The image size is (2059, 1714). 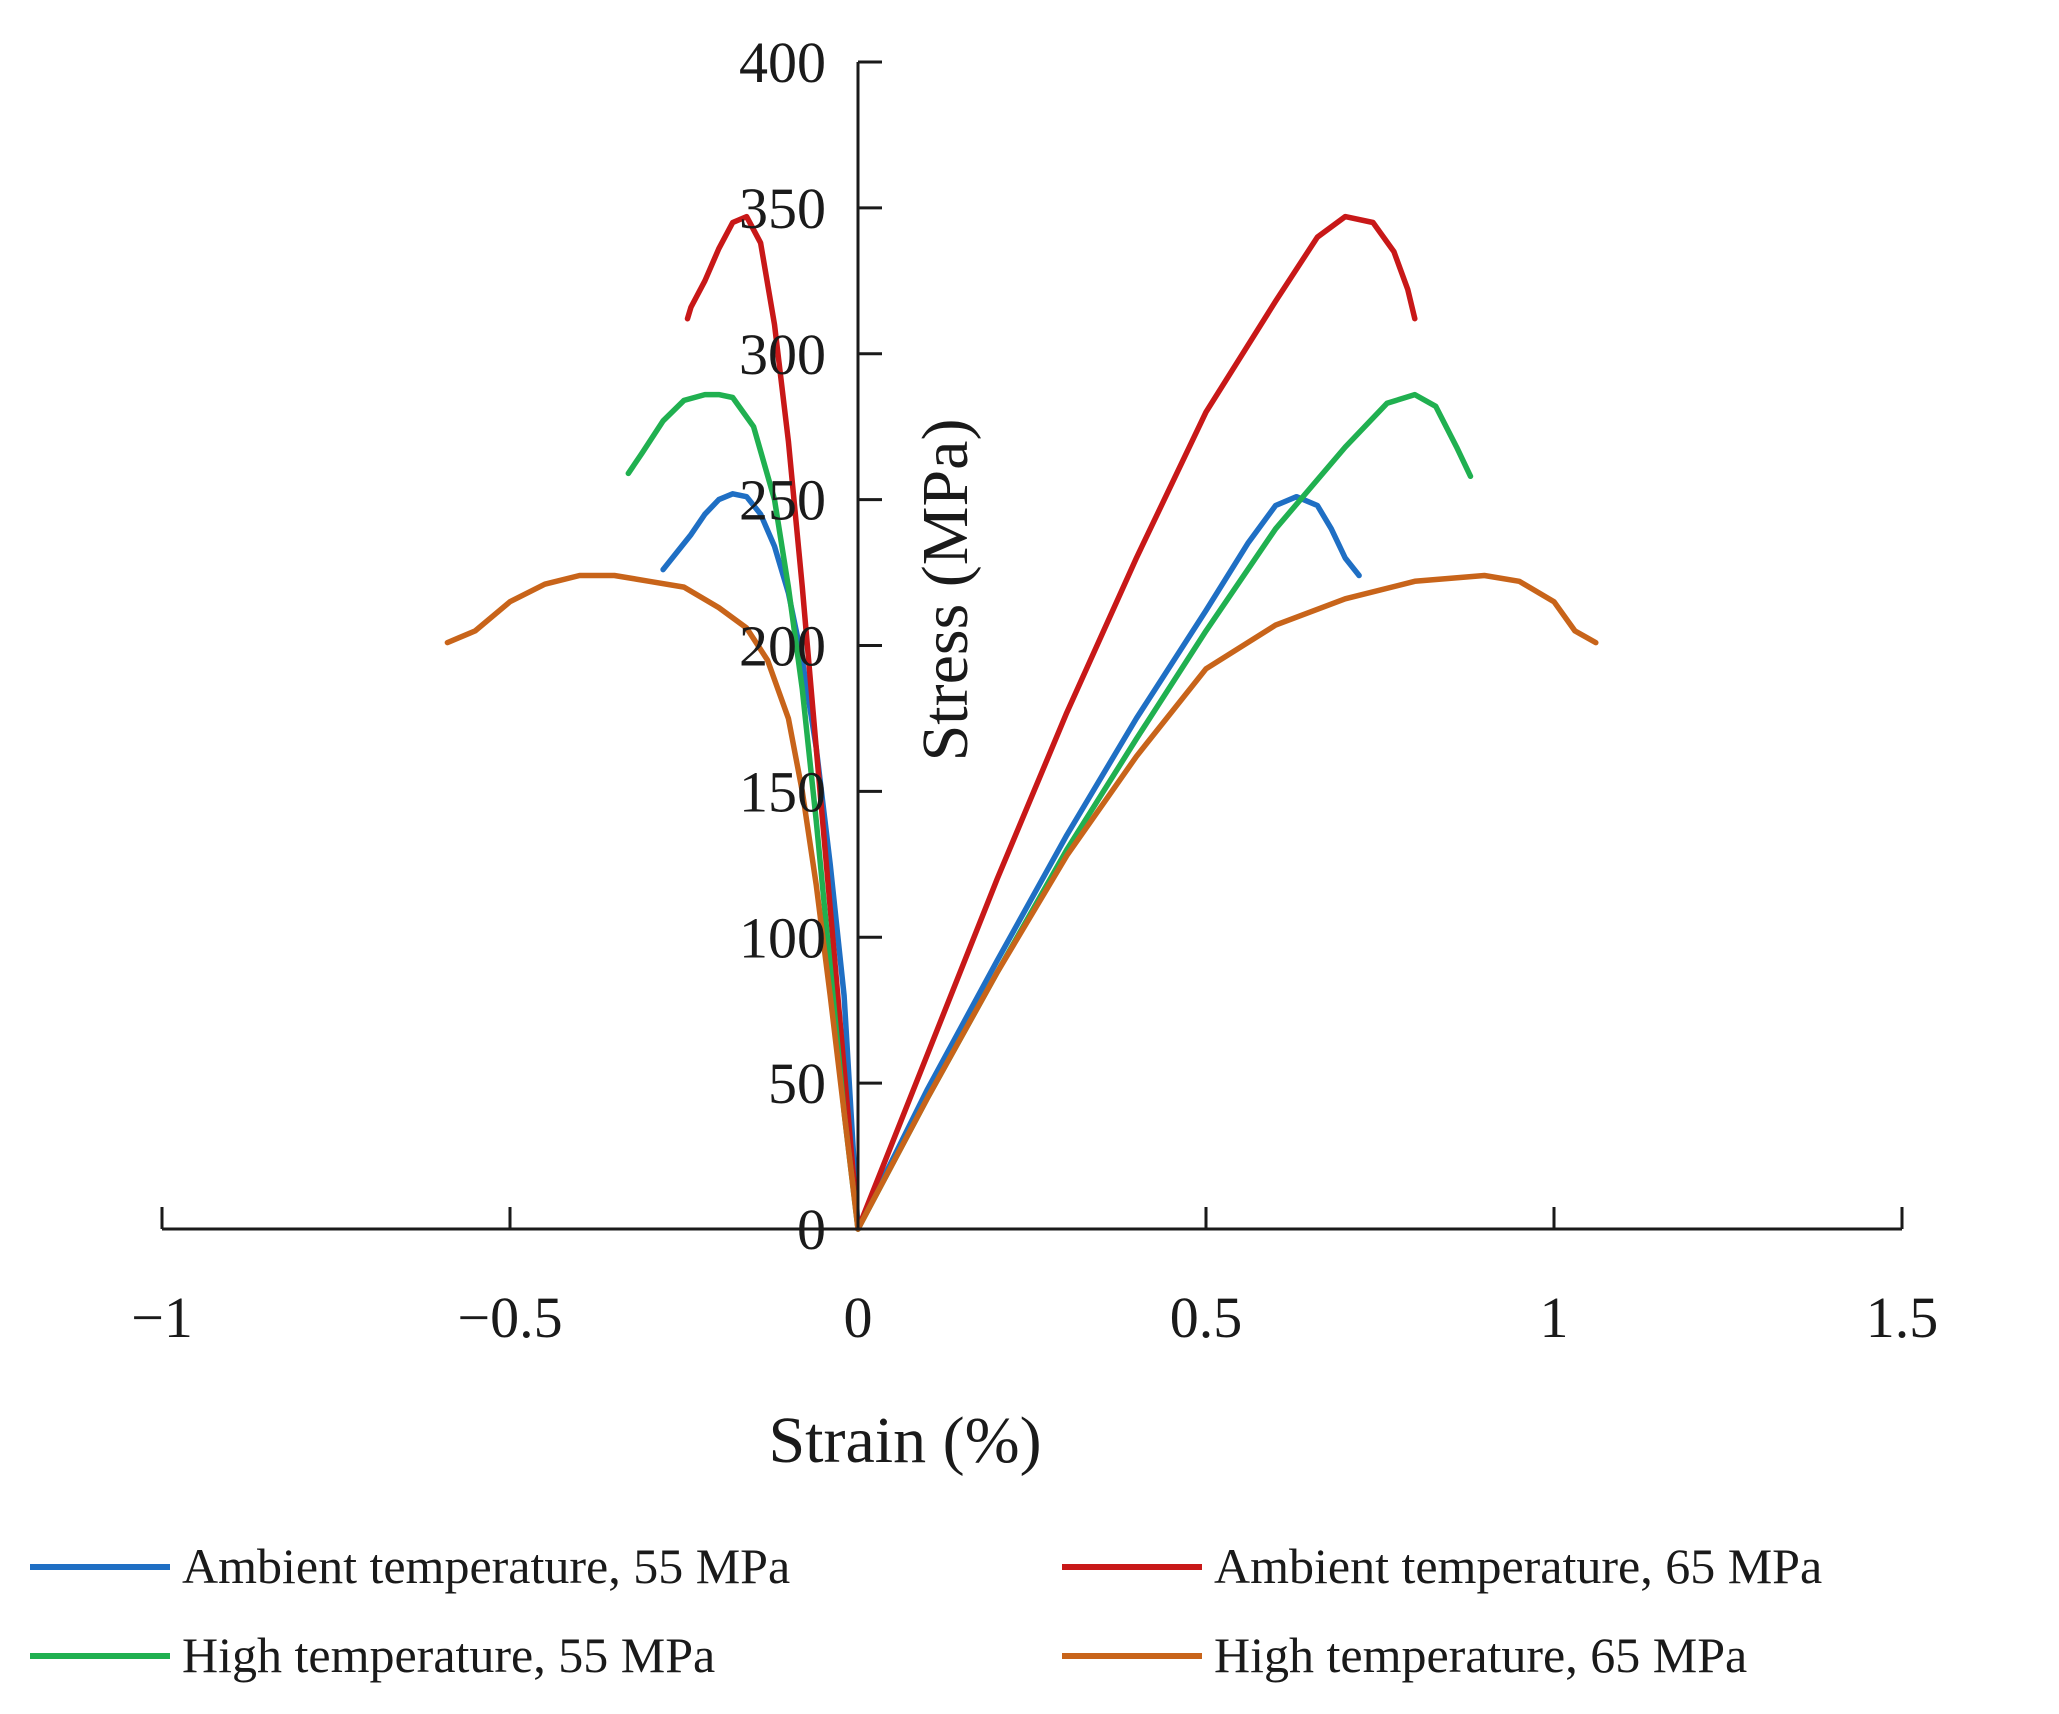 I want to click on y-tick-label: 250, so click(x=782, y=500).